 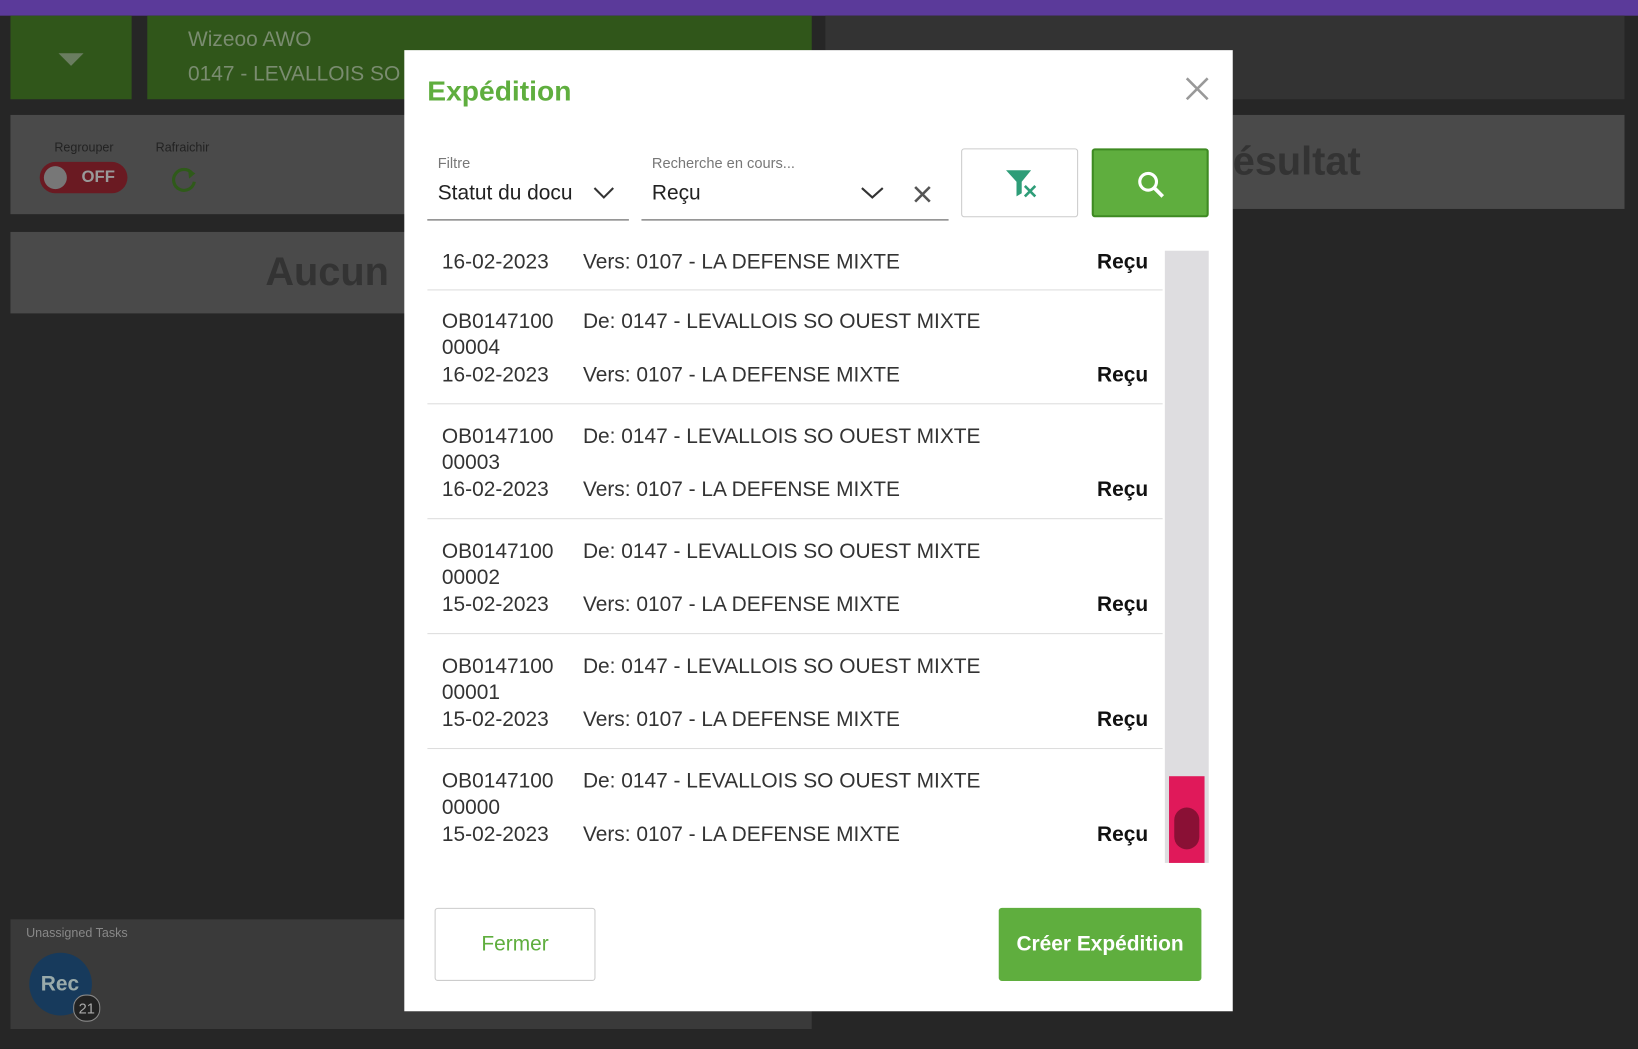 What do you see at coordinates (55, 178) in the screenshot?
I see `toggle-knob` at bounding box center [55, 178].